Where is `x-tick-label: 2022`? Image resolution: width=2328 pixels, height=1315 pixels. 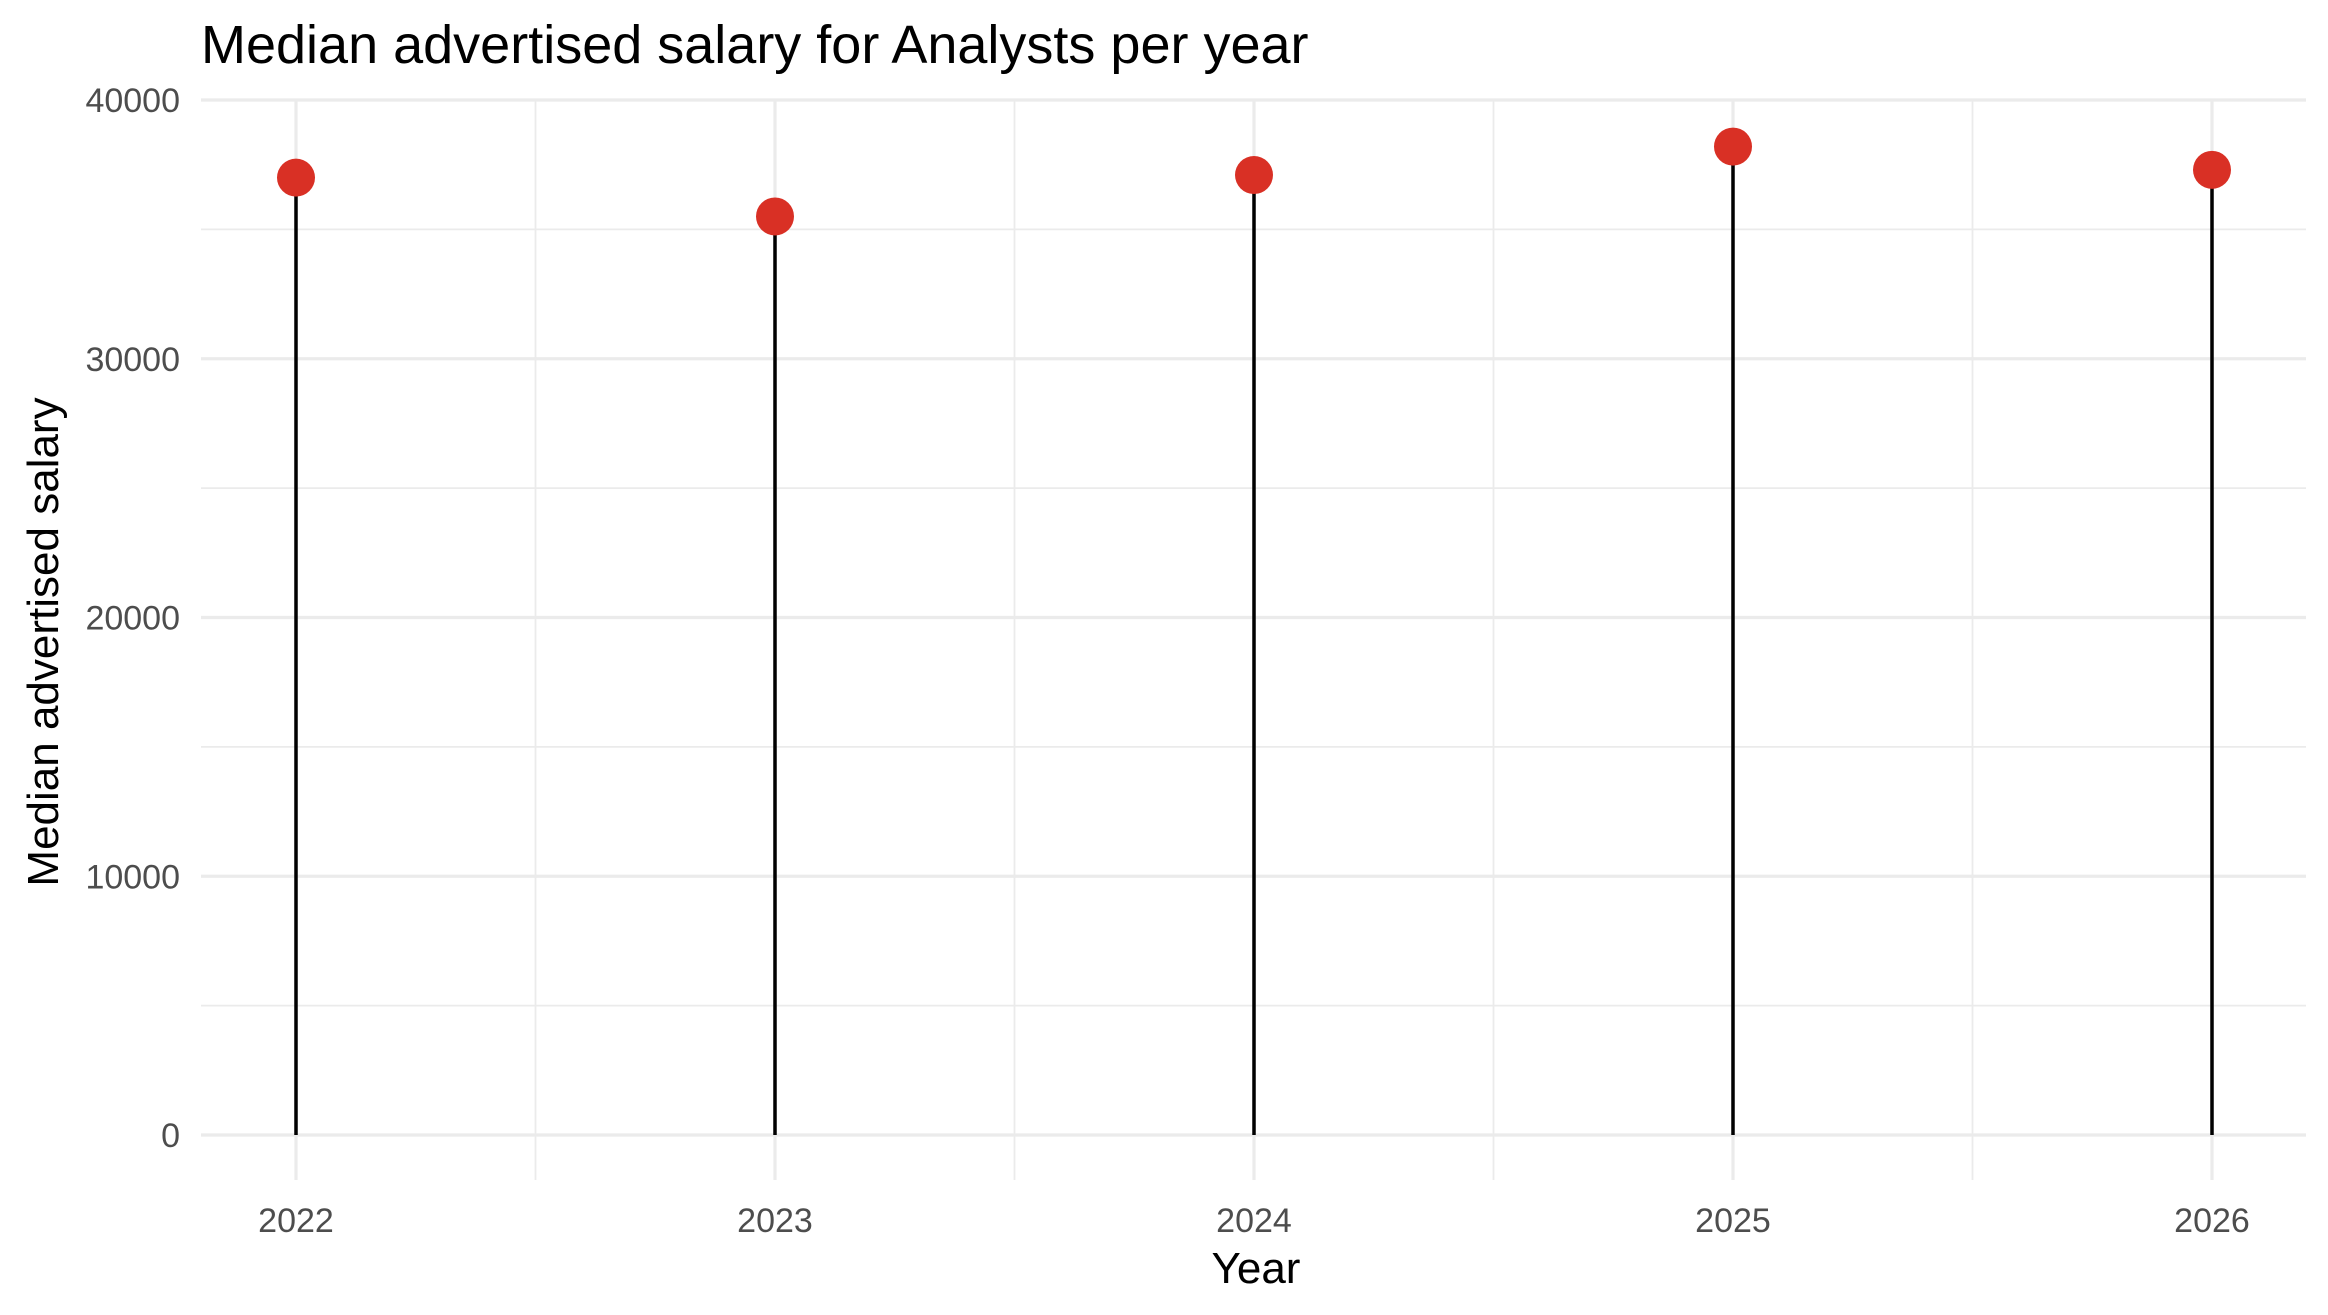
x-tick-label: 2022 is located at coordinates (296, 1221).